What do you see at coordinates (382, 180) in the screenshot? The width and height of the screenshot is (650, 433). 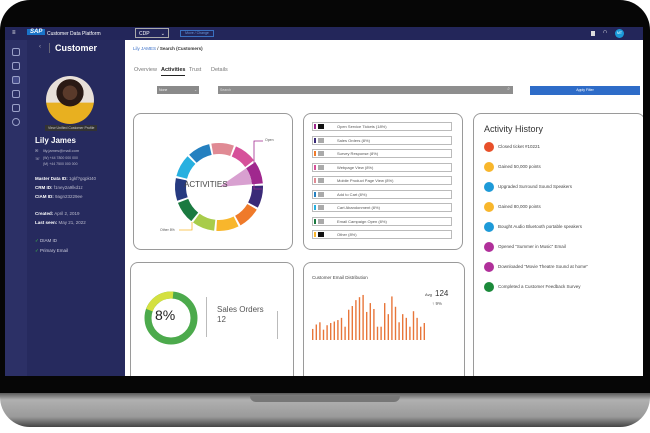 I see `legend-item: Mobile Product Page View (8%)` at bounding box center [382, 180].